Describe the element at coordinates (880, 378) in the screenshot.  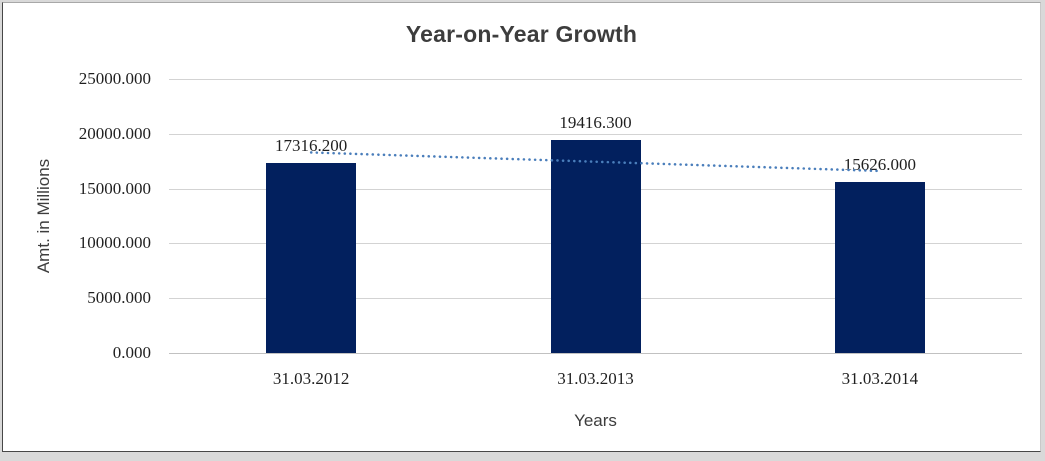
I see `x-tick-label: 31.03.2014` at that location.